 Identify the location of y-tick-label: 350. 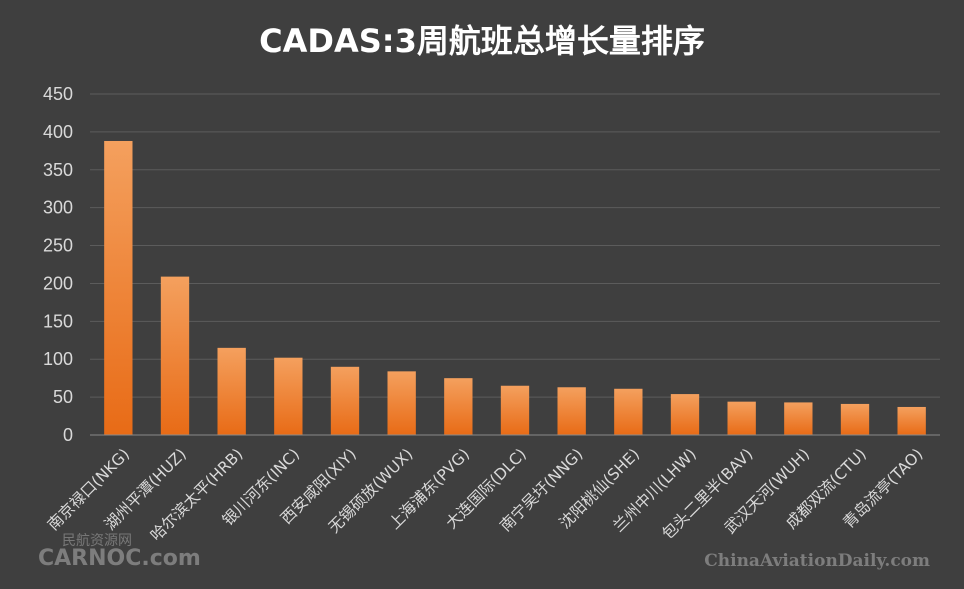
(58, 170).